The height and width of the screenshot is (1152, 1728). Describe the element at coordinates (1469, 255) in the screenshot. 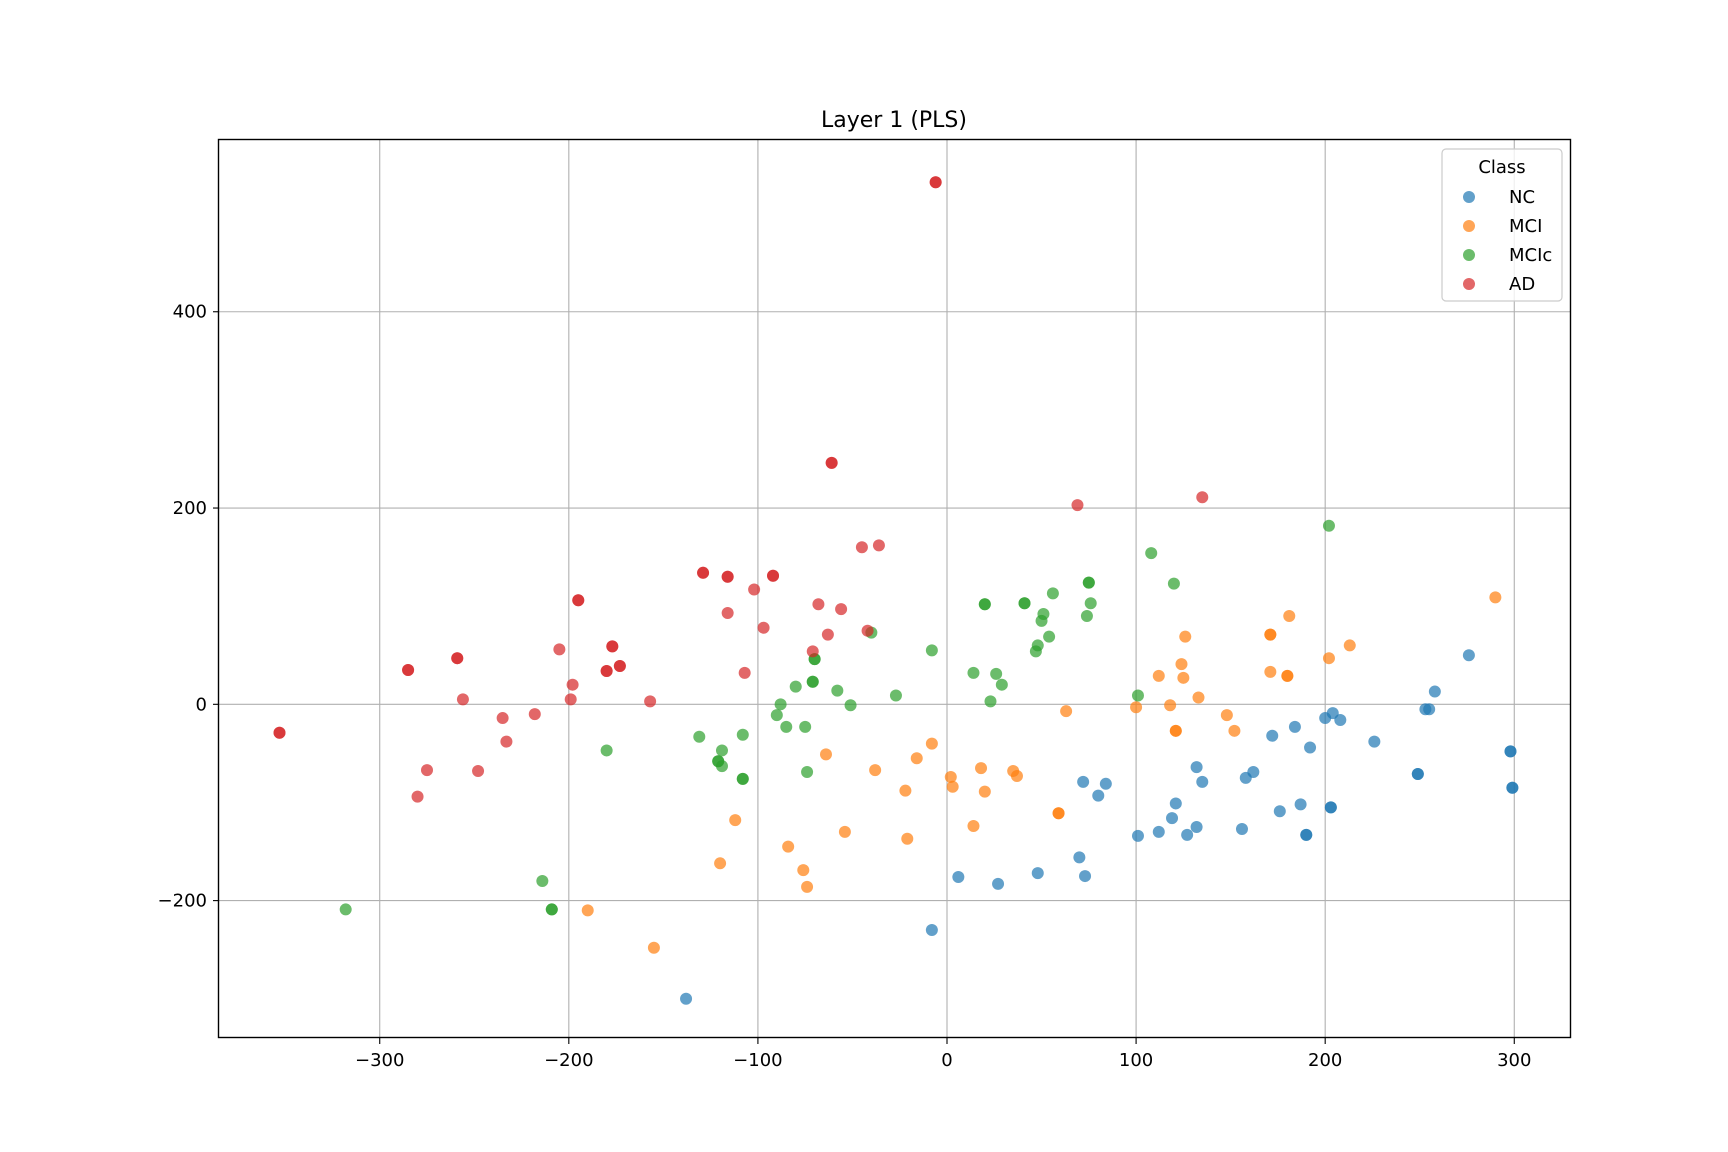

I see `legend-marker-mcic` at that location.